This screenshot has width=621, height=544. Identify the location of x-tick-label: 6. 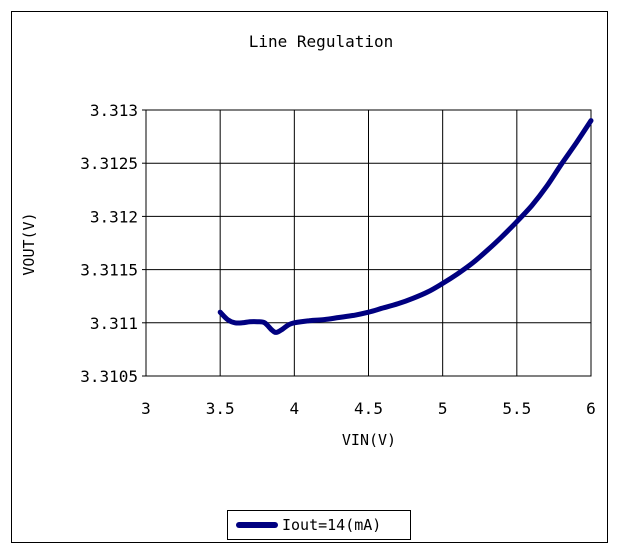
(591, 408).